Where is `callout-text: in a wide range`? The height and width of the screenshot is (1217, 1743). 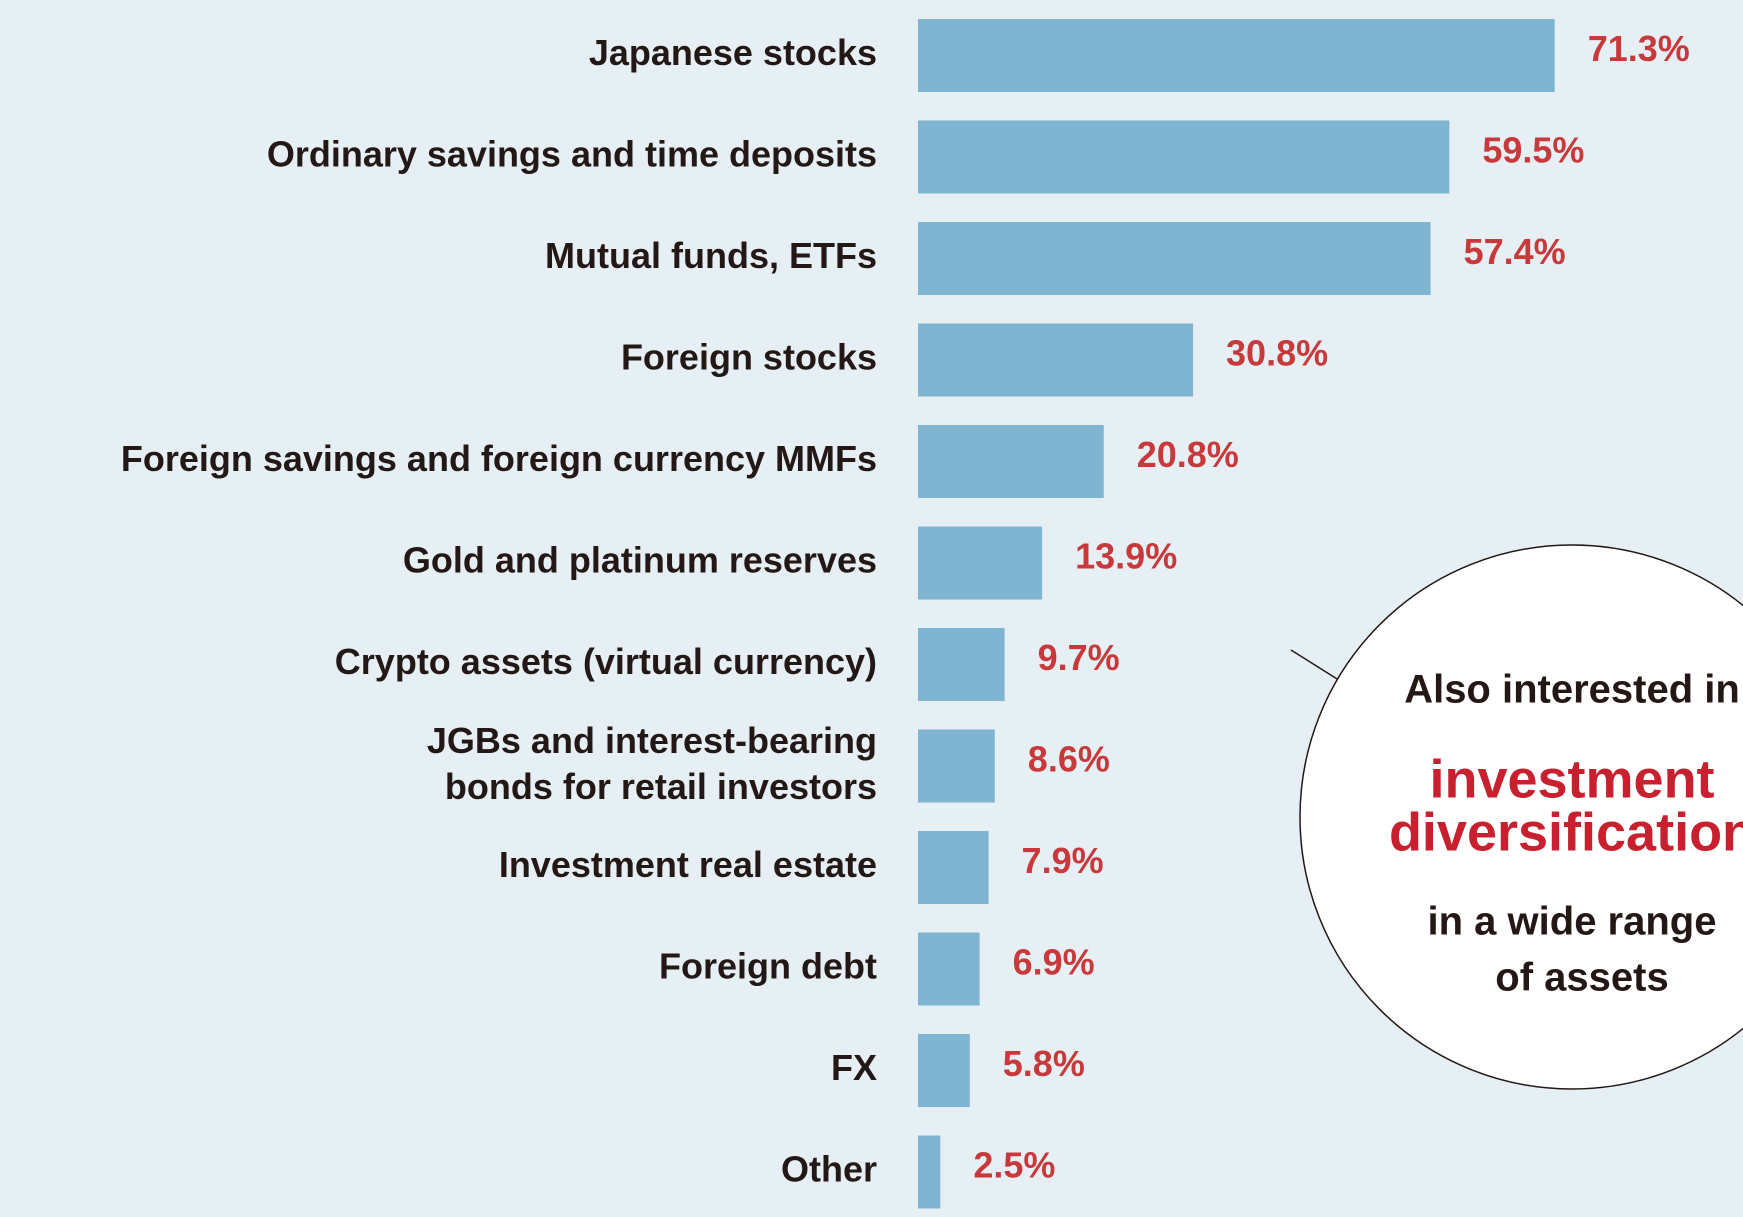 callout-text: in a wide range is located at coordinates (1572, 922).